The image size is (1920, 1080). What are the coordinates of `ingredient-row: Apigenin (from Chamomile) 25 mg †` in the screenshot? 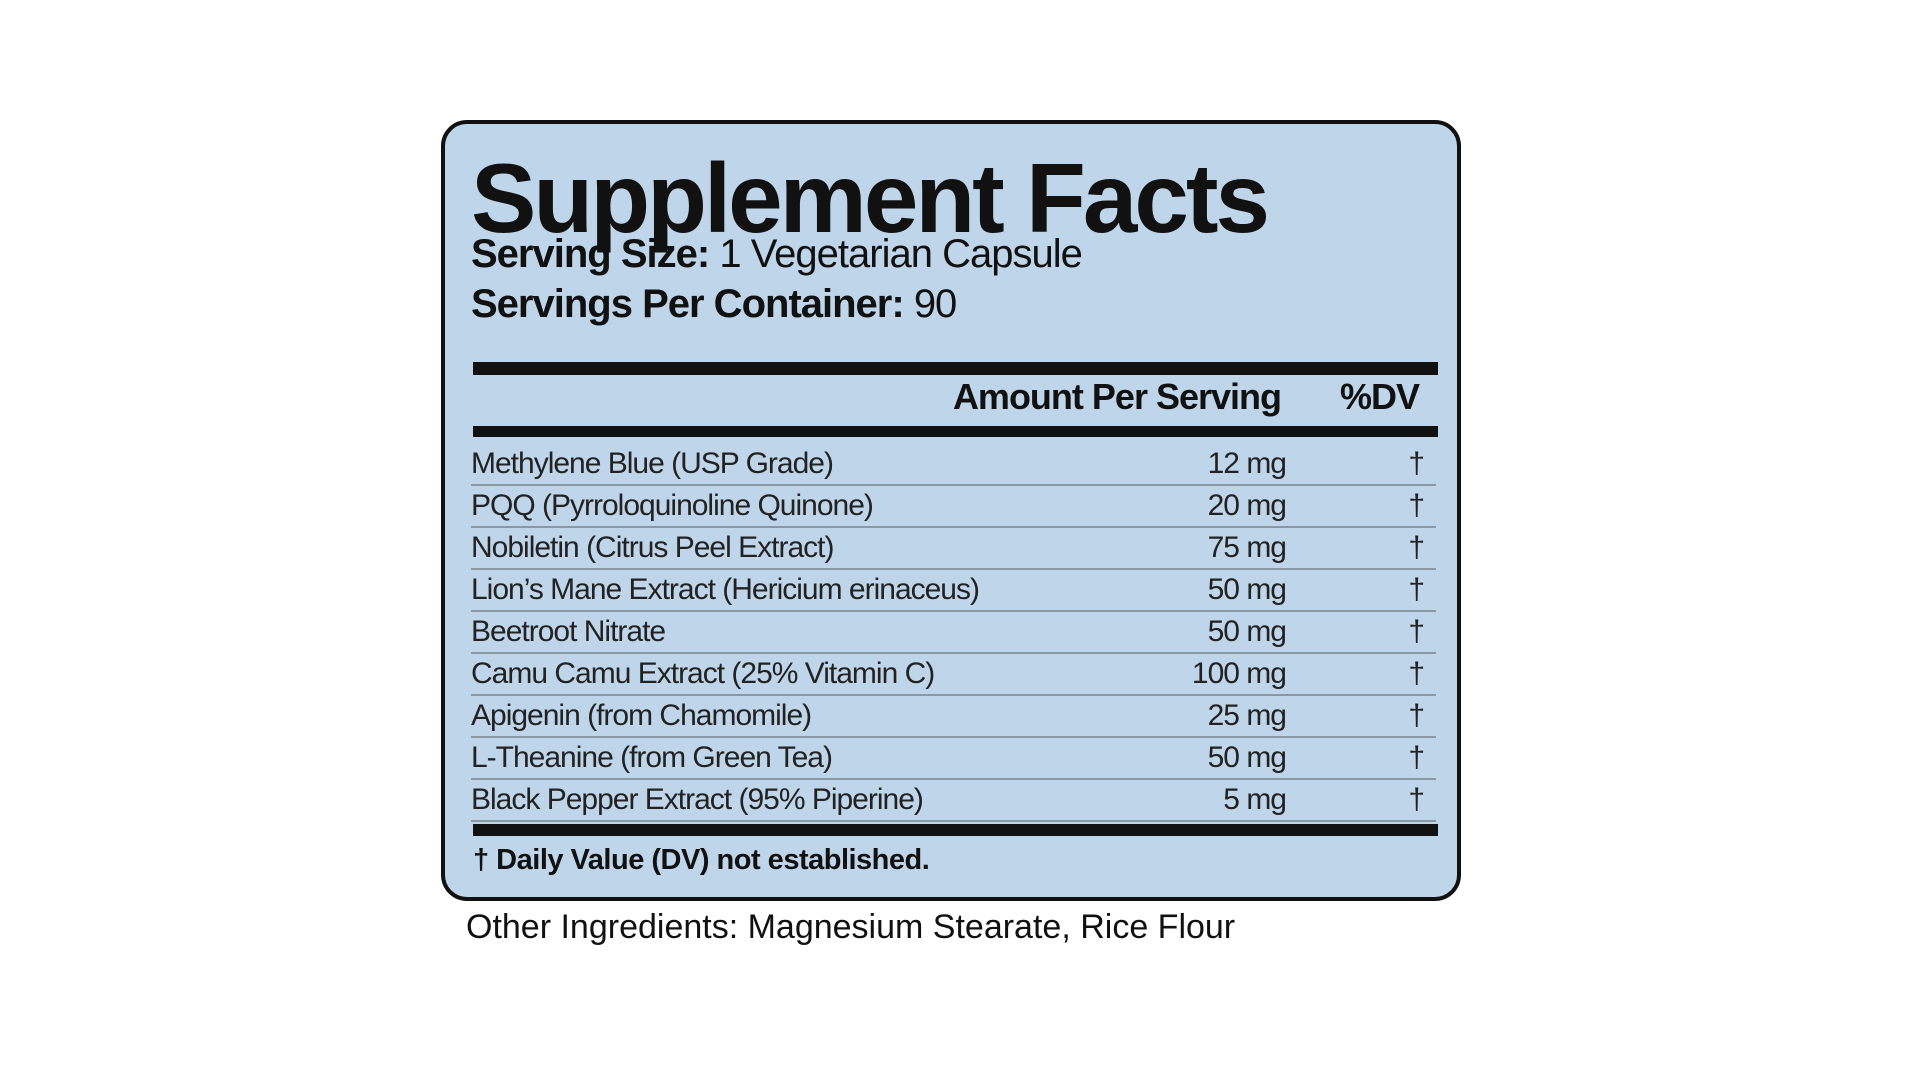 It's located at (953, 716).